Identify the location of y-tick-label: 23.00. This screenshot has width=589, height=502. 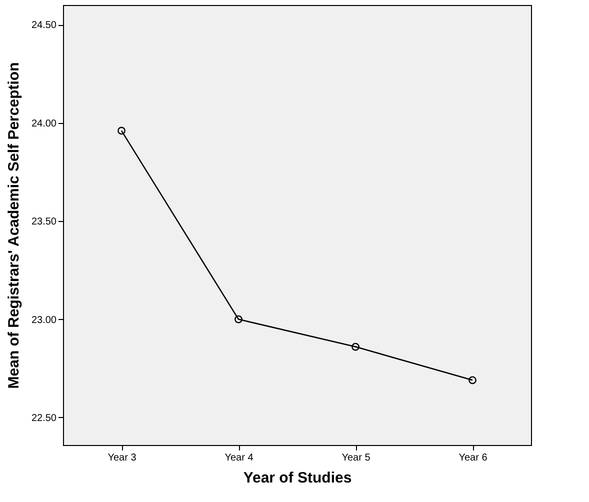
(44, 320).